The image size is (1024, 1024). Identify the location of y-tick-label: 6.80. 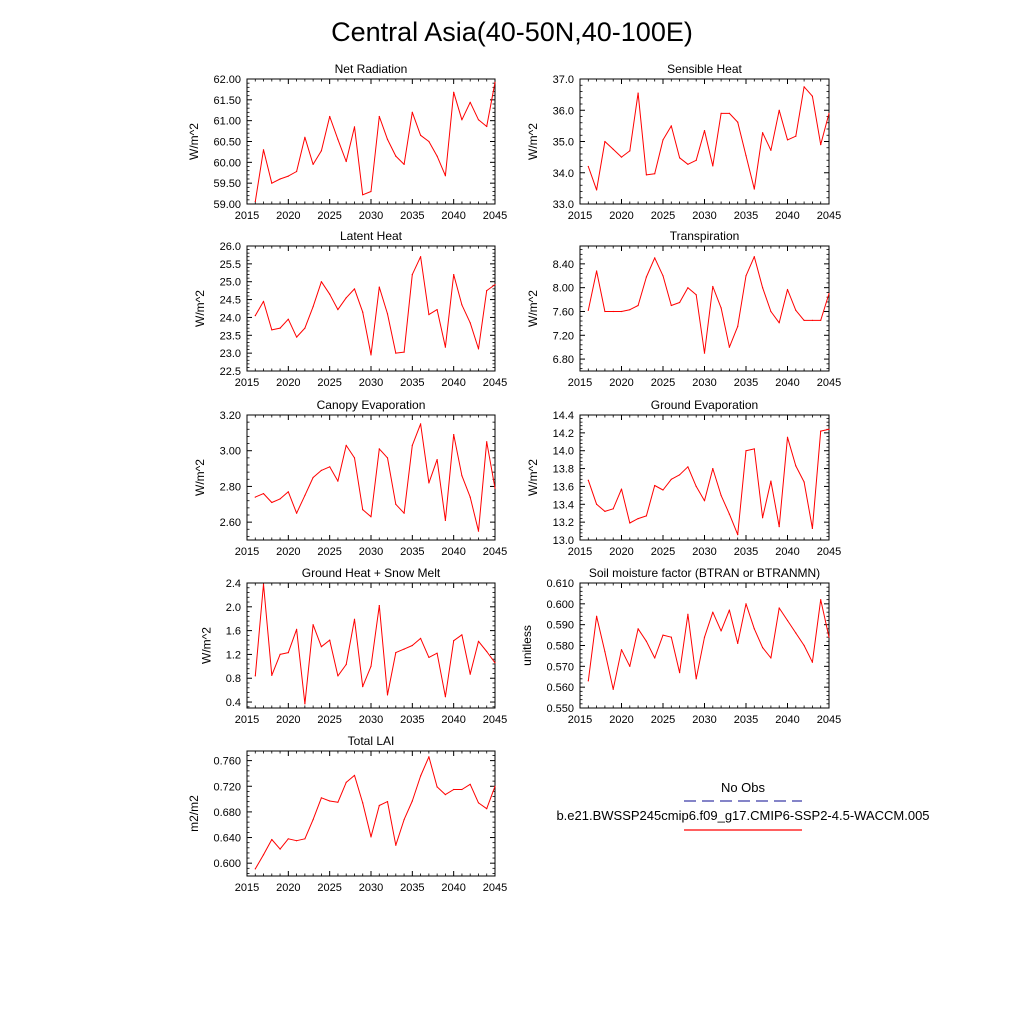
(563, 360).